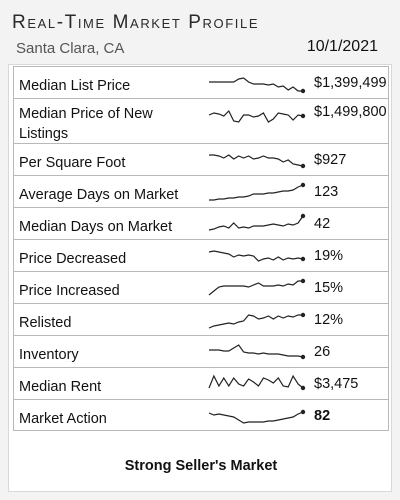 Image resolution: width=400 pixels, height=500 pixels. Describe the element at coordinates (322, 224) in the screenshot. I see `metric-value: 42` at that location.